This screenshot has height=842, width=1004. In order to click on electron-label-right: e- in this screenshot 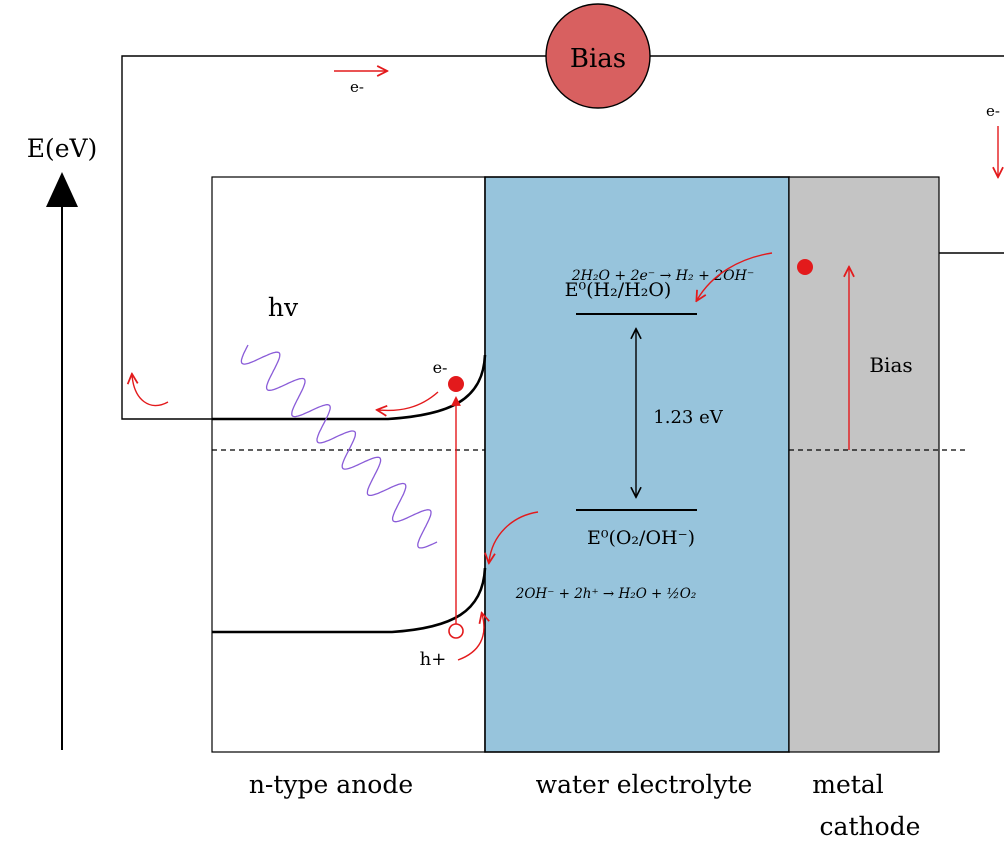, I will do `click(993, 111)`.